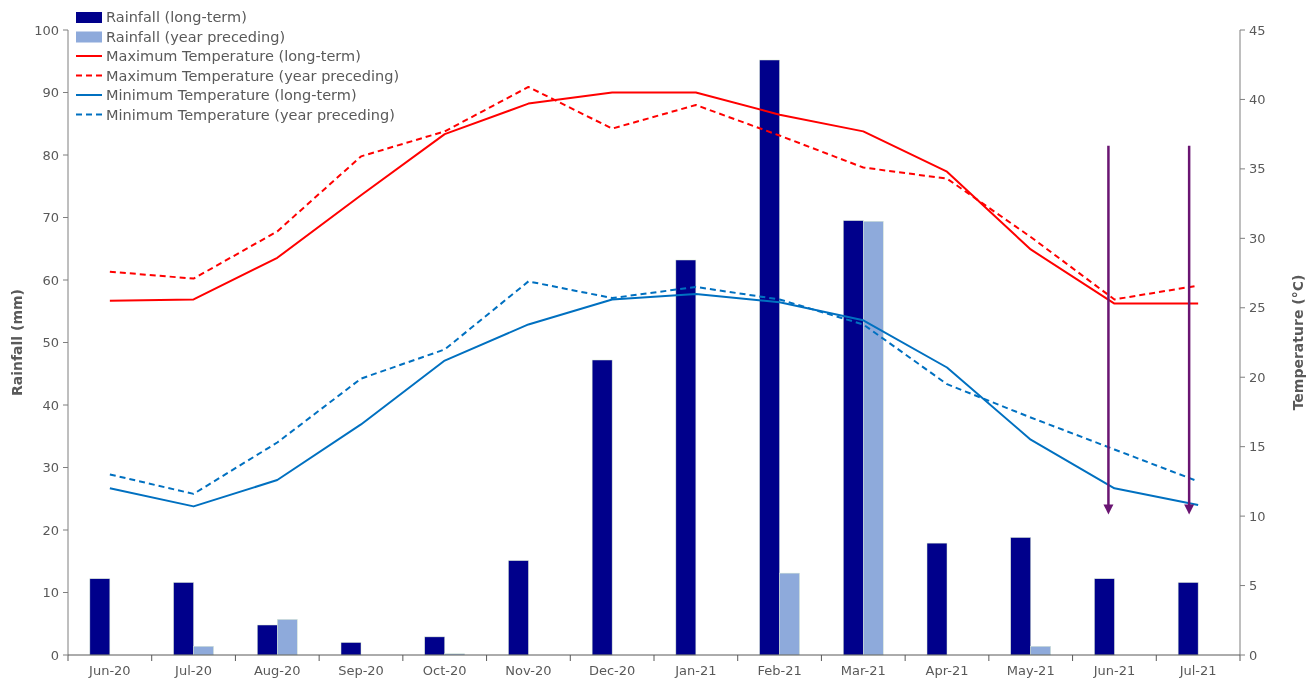 The width and height of the screenshot is (1315, 682). What do you see at coordinates (1030, 670) in the screenshot?
I see `x-tick-label: May-21` at bounding box center [1030, 670].